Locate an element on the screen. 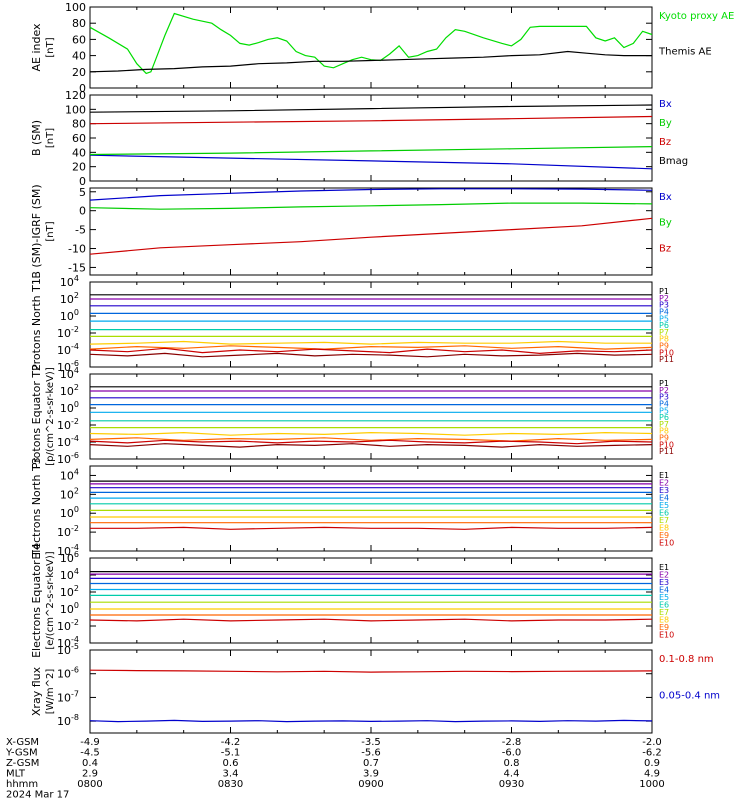 Image resolution: width=750 pixels, height=800 pixels. y-tick-label: 40 is located at coordinates (79, 152).